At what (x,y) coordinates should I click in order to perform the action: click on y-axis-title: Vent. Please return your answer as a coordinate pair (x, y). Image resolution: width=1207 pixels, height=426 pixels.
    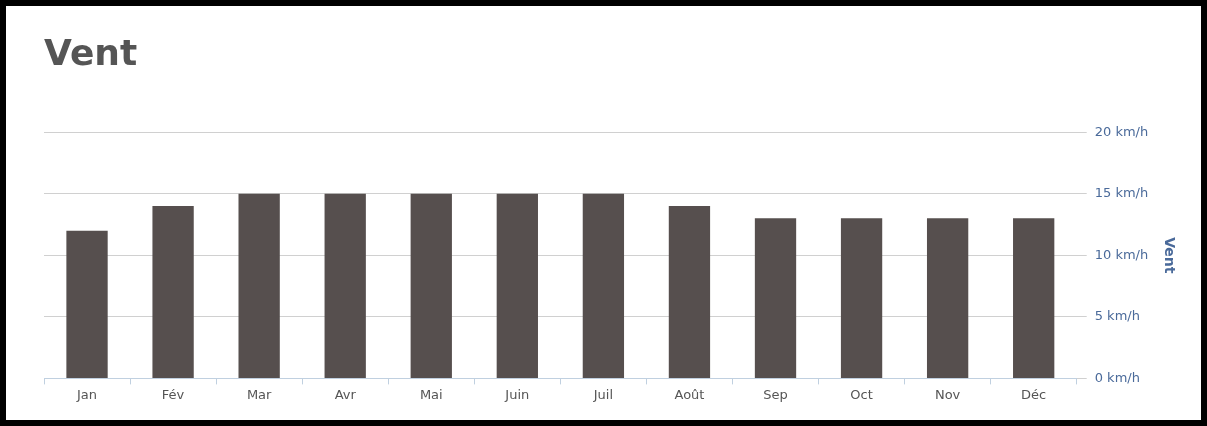
    Looking at the image, I should click on (1169, 255).